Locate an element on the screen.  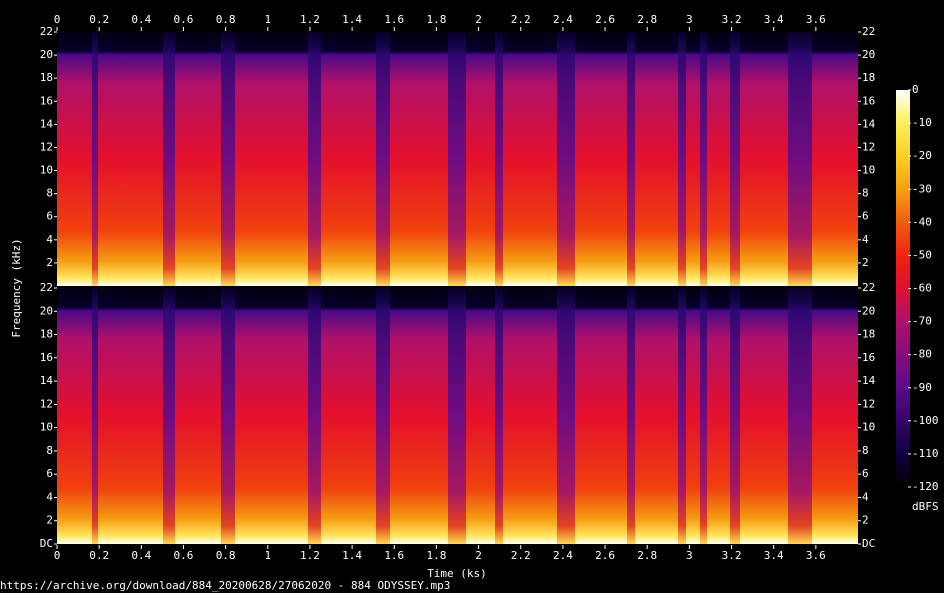
colorbar is located at coordinates (903, 288).